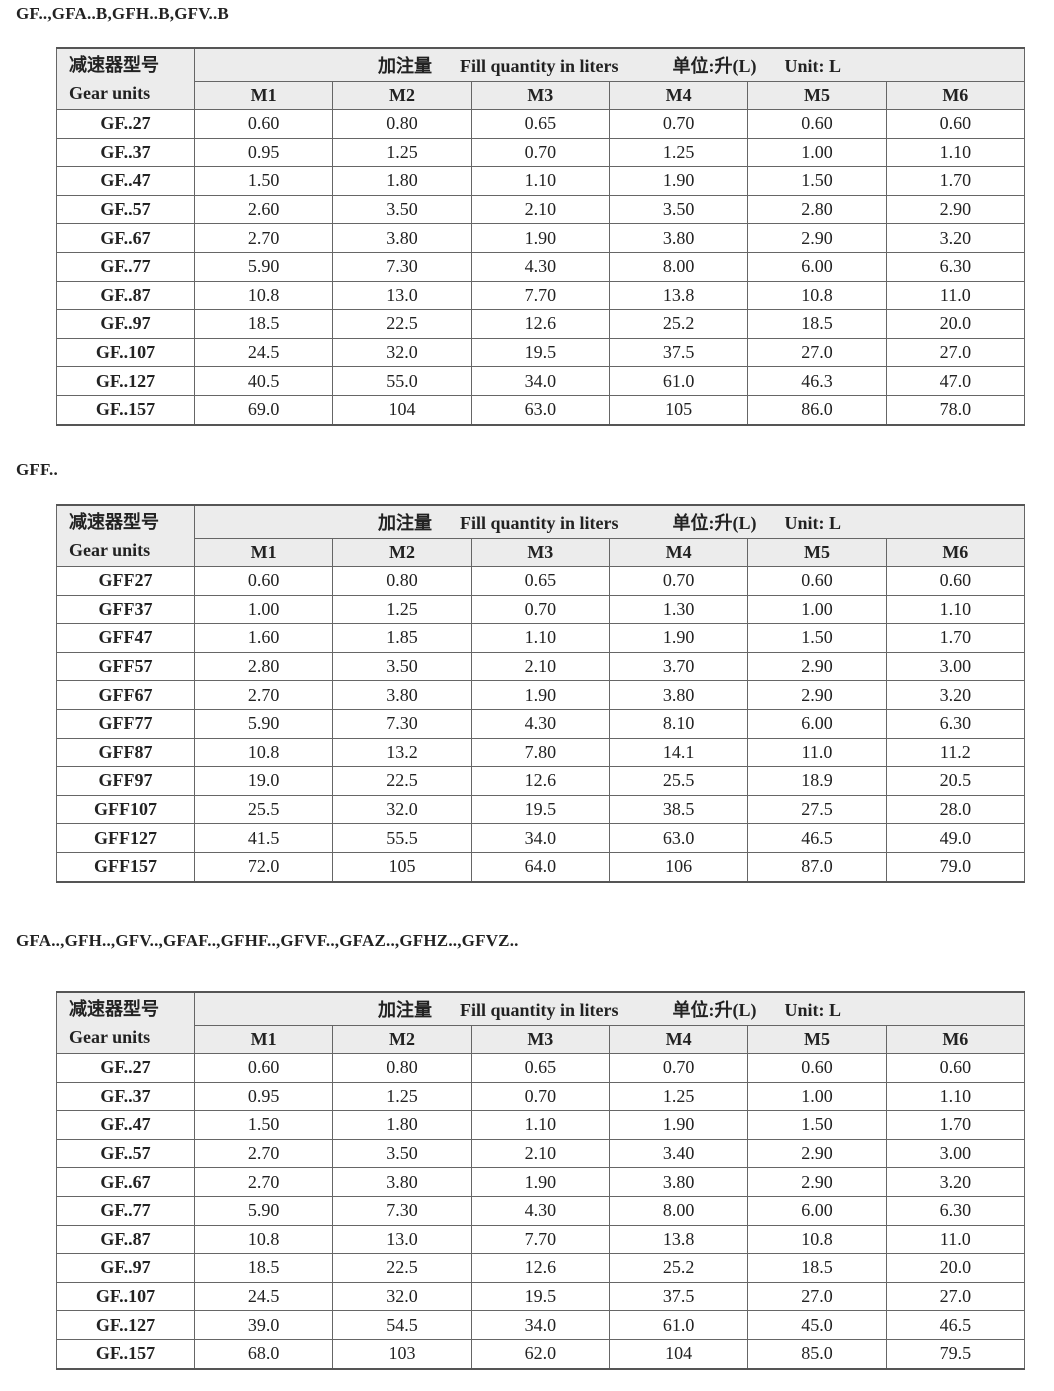  Describe the element at coordinates (125, 381) in the screenshot. I see `model-cell: GF..127` at that location.